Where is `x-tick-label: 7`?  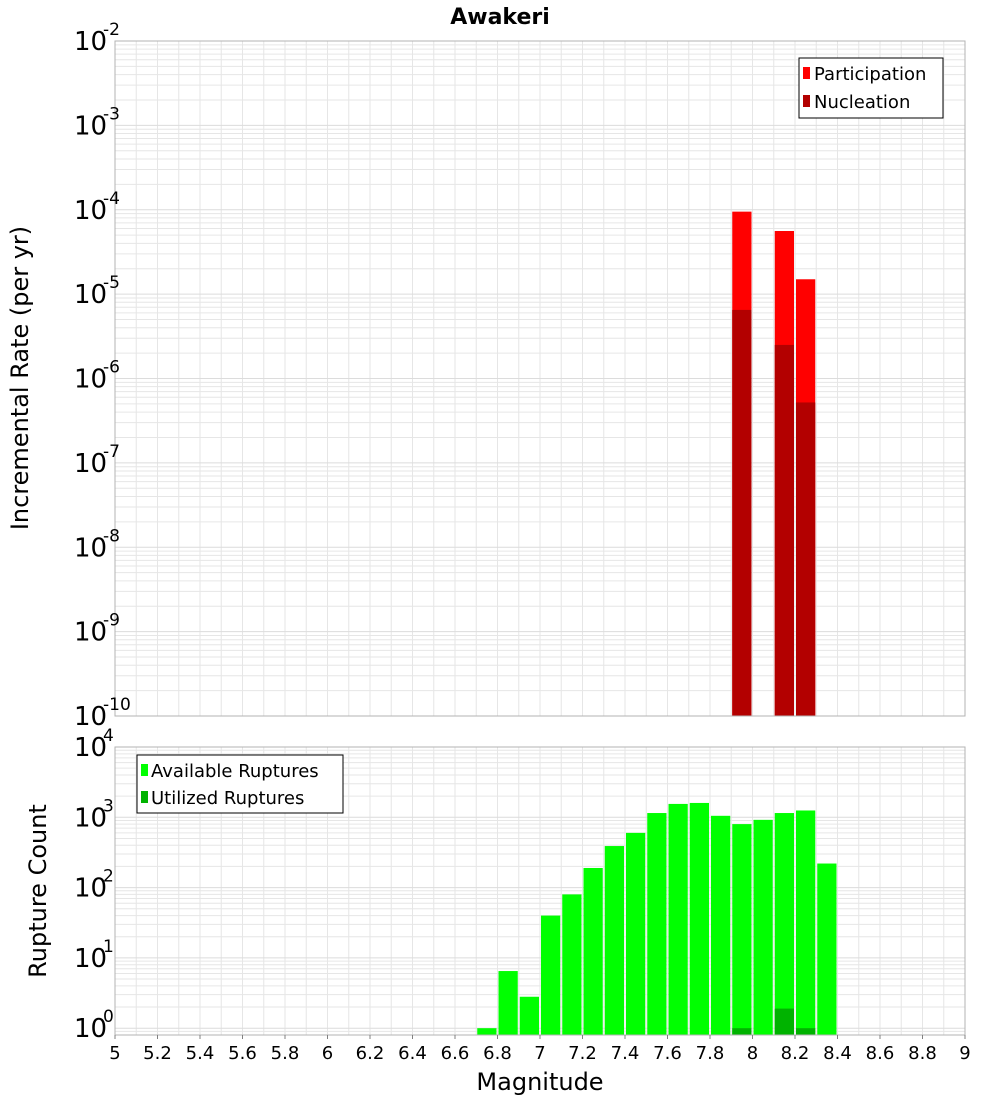
x-tick-label: 7 is located at coordinates (539, 1053).